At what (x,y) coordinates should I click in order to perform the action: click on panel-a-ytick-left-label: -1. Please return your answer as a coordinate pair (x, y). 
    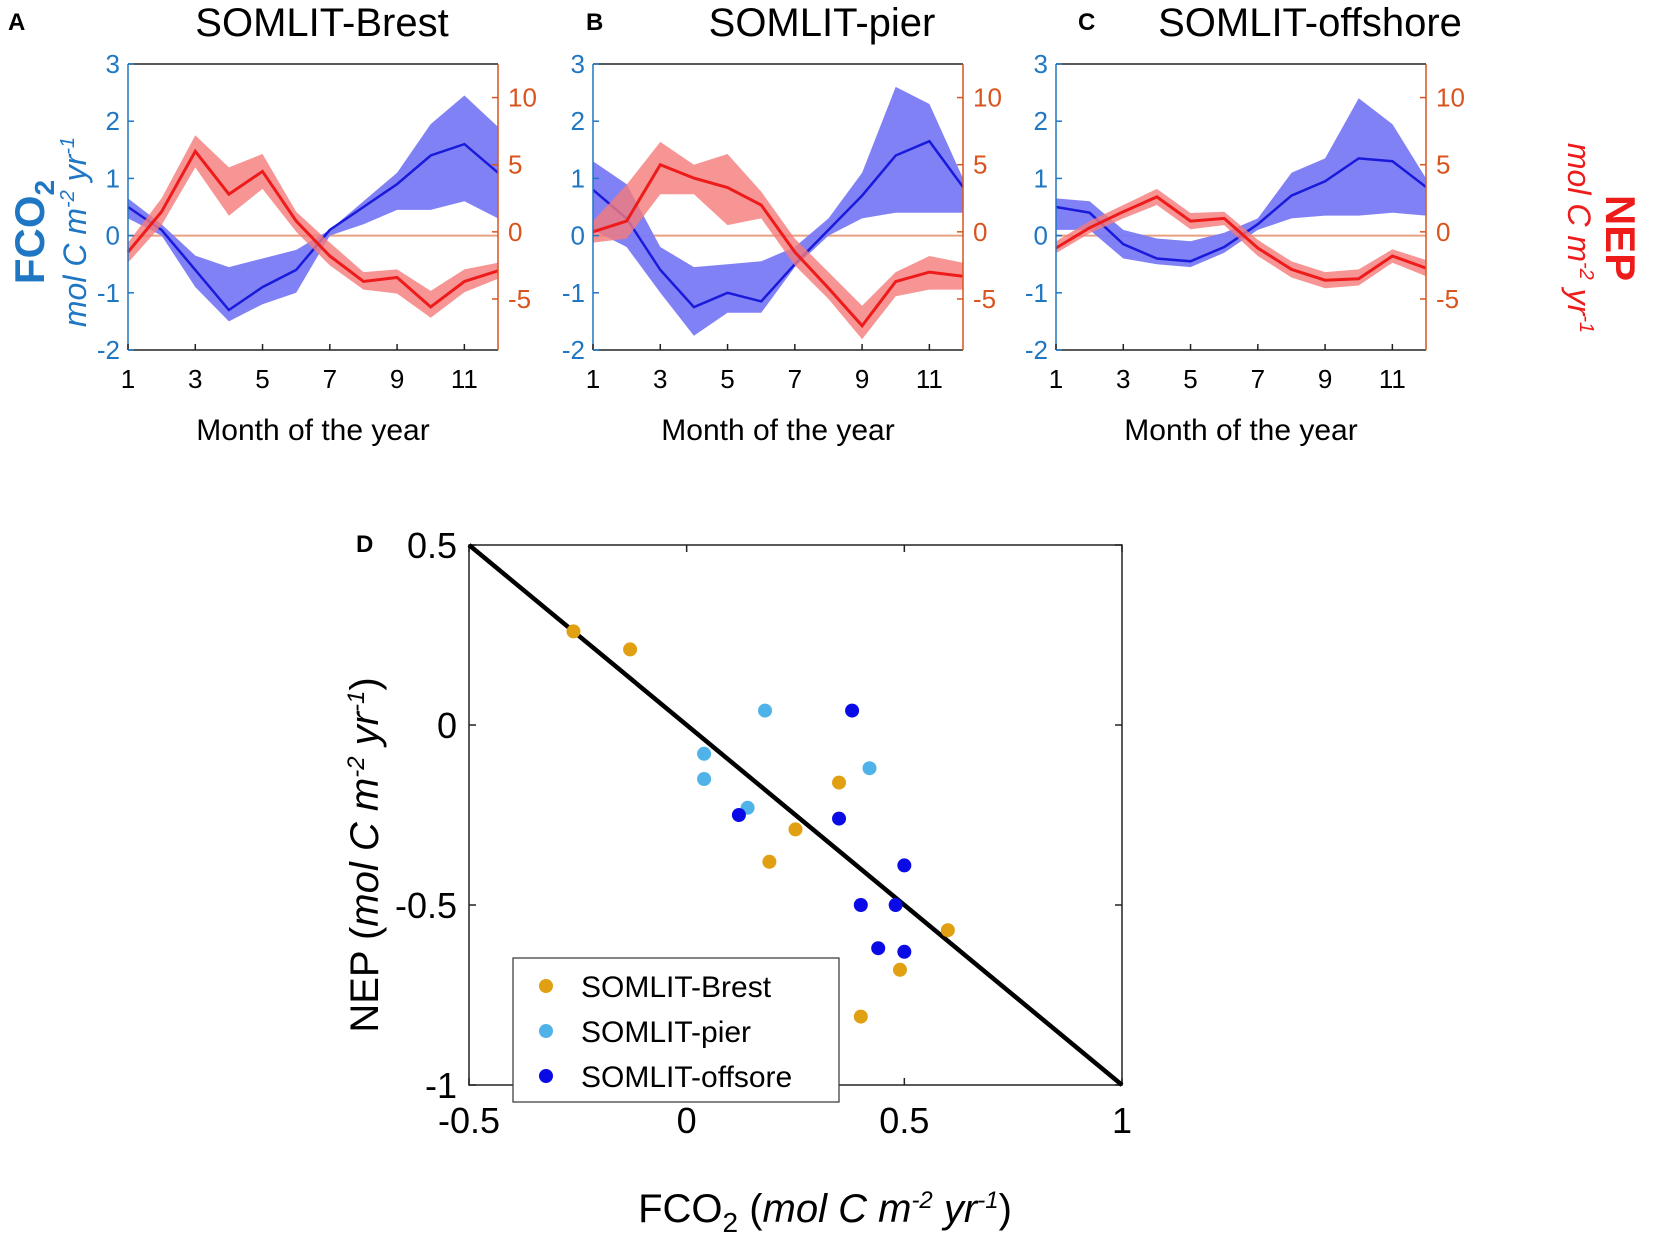
    Looking at the image, I should click on (108, 293).